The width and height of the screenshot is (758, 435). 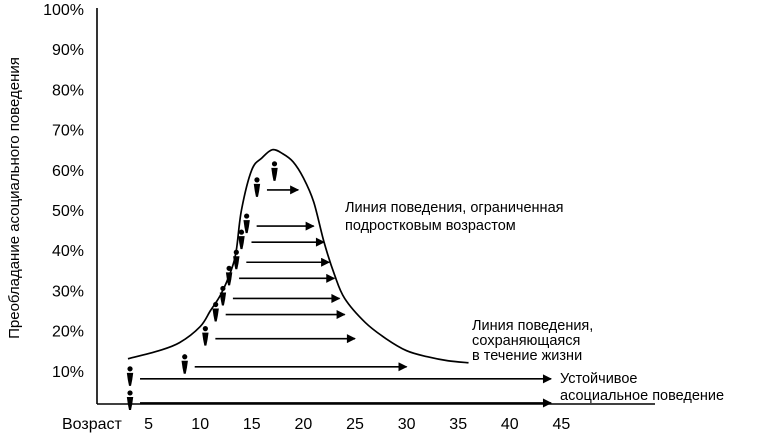 What do you see at coordinates (148, 424) in the screenshot?
I see `x-tick-label: 5` at bounding box center [148, 424].